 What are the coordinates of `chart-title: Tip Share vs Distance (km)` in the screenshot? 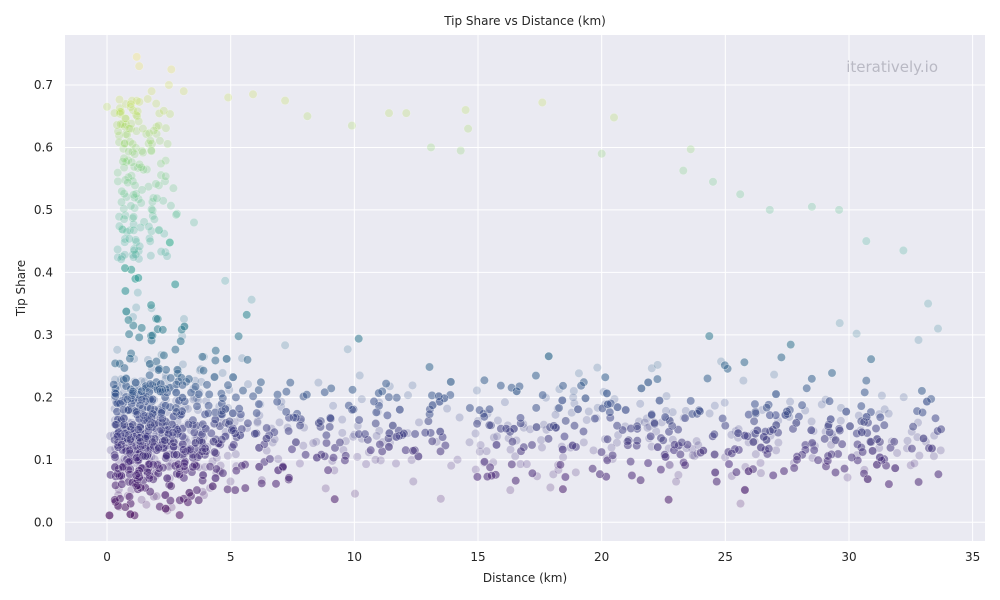 It's located at (524, 21).